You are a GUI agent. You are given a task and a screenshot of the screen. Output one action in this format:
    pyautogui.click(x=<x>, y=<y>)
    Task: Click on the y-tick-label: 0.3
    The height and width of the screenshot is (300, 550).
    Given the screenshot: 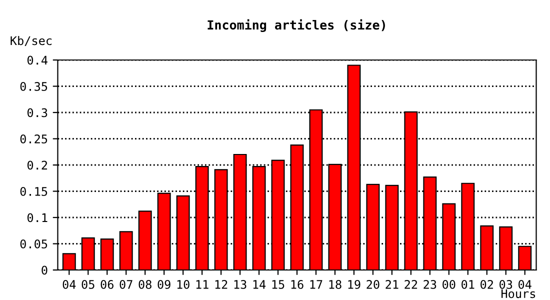 What is the action you would take?
    pyautogui.click(x=37, y=113)
    